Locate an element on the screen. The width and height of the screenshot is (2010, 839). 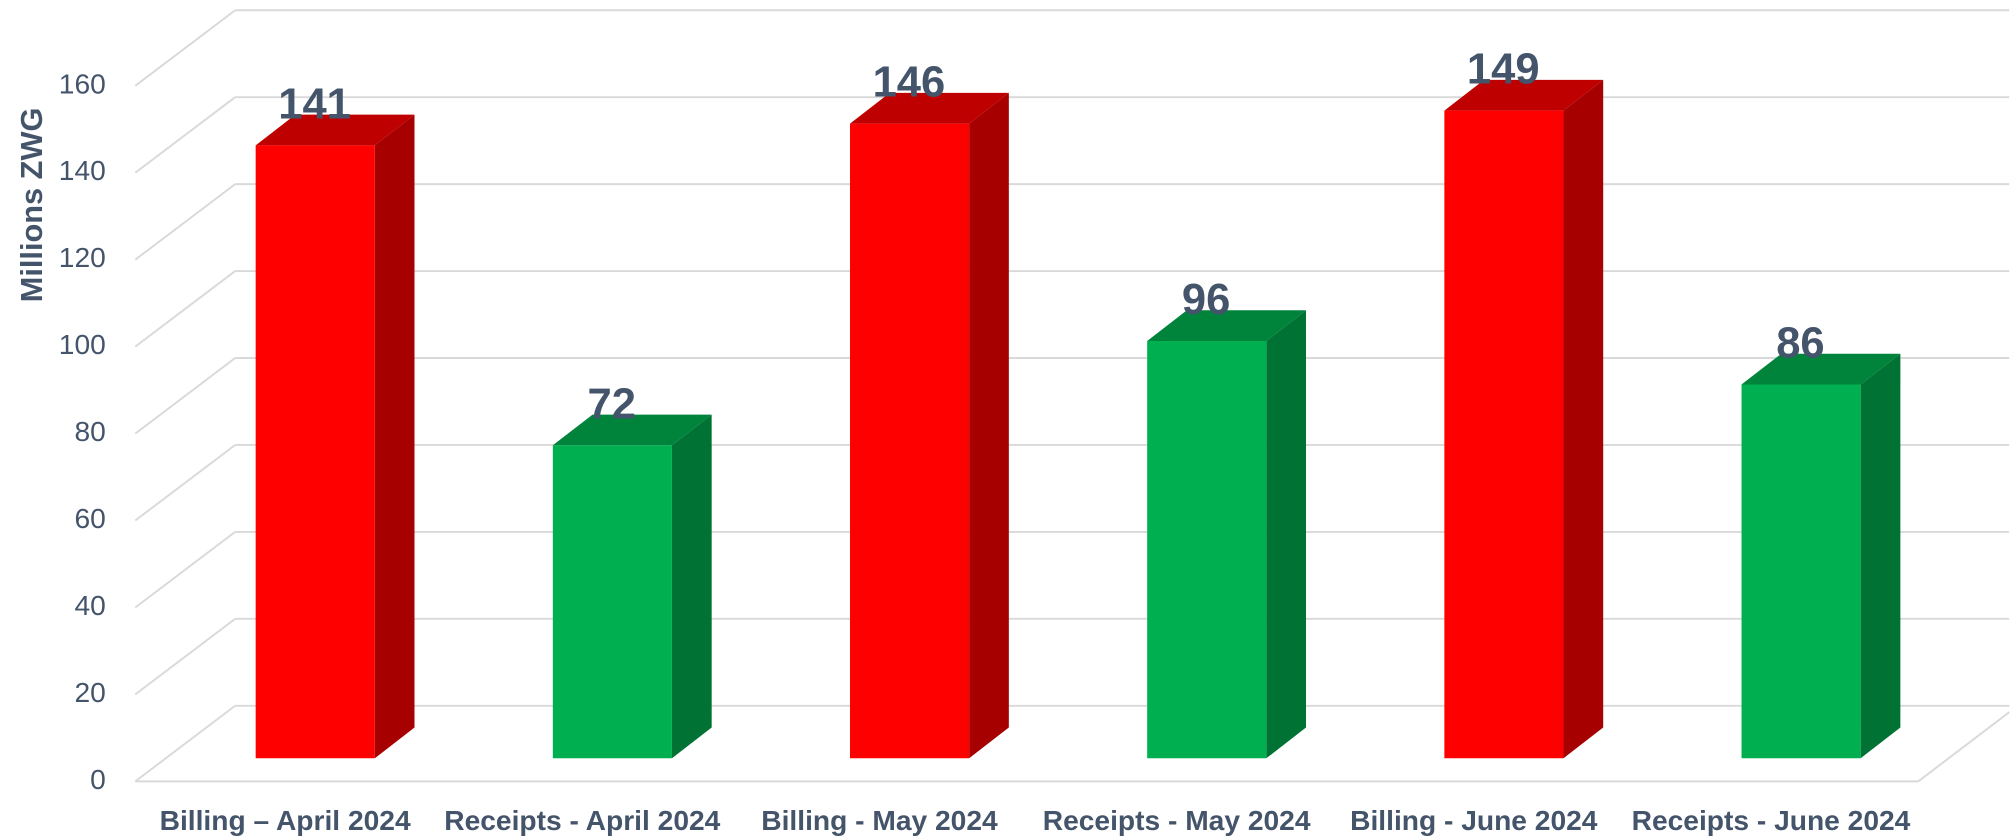
value-label: 141 is located at coordinates (314, 104).